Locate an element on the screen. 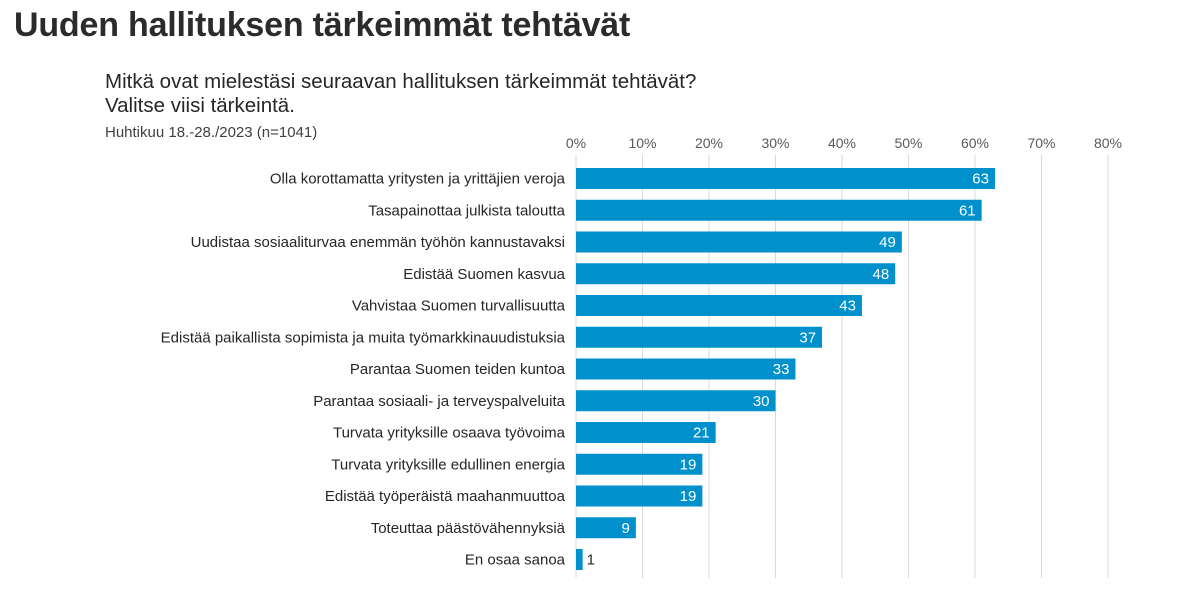  category-label: Parantaa Suomen teiden kuntoa is located at coordinates (458, 369).